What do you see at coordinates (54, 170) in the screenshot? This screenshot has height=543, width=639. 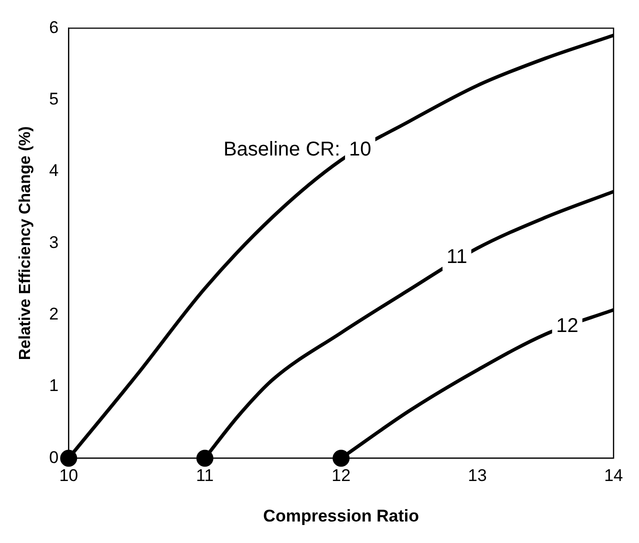 I see `y-tick-label: 4` at bounding box center [54, 170].